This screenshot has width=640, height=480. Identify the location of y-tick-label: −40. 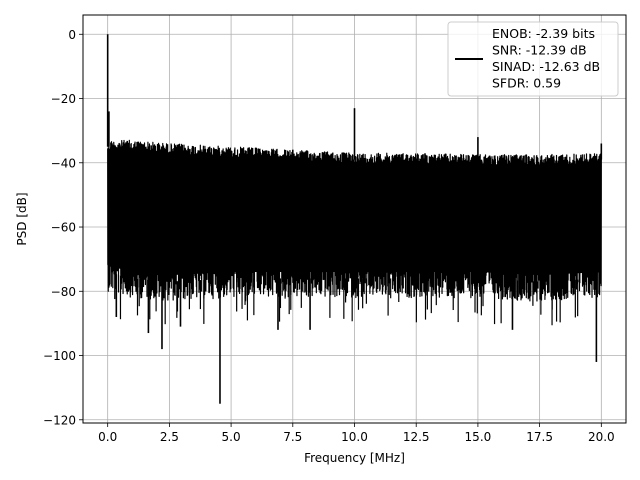
(63, 163).